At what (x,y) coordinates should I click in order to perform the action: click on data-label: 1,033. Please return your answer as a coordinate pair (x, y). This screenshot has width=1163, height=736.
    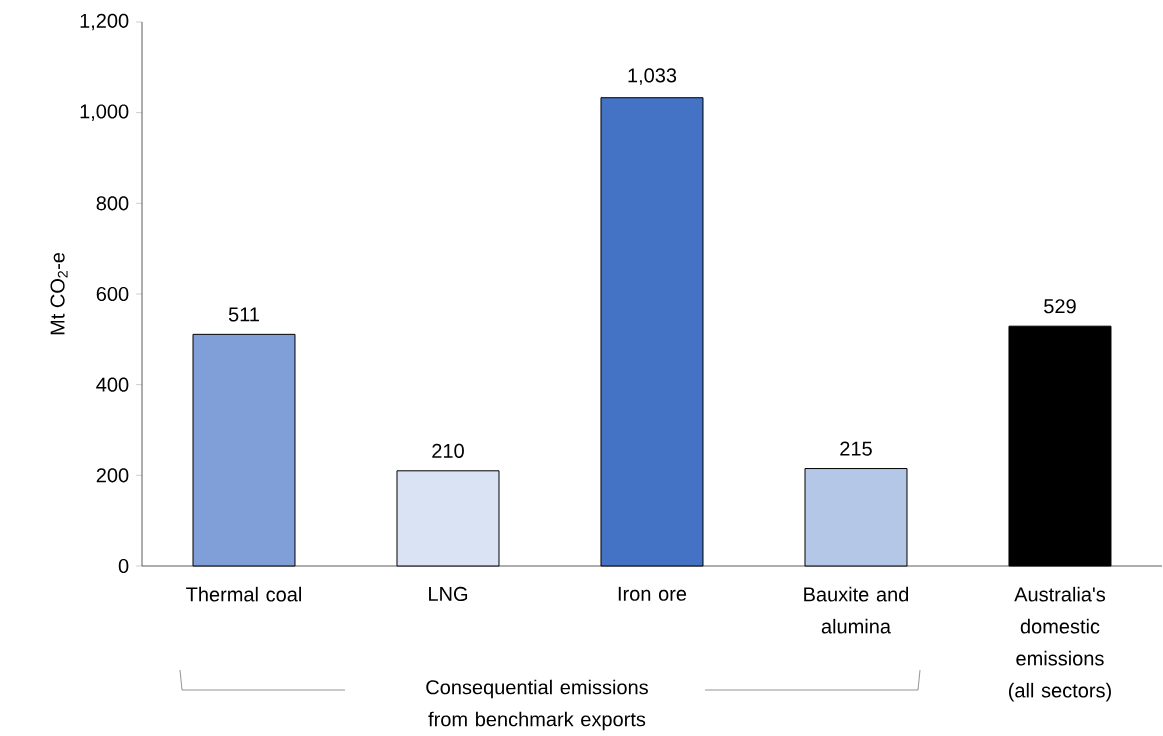
    Looking at the image, I should click on (652, 76).